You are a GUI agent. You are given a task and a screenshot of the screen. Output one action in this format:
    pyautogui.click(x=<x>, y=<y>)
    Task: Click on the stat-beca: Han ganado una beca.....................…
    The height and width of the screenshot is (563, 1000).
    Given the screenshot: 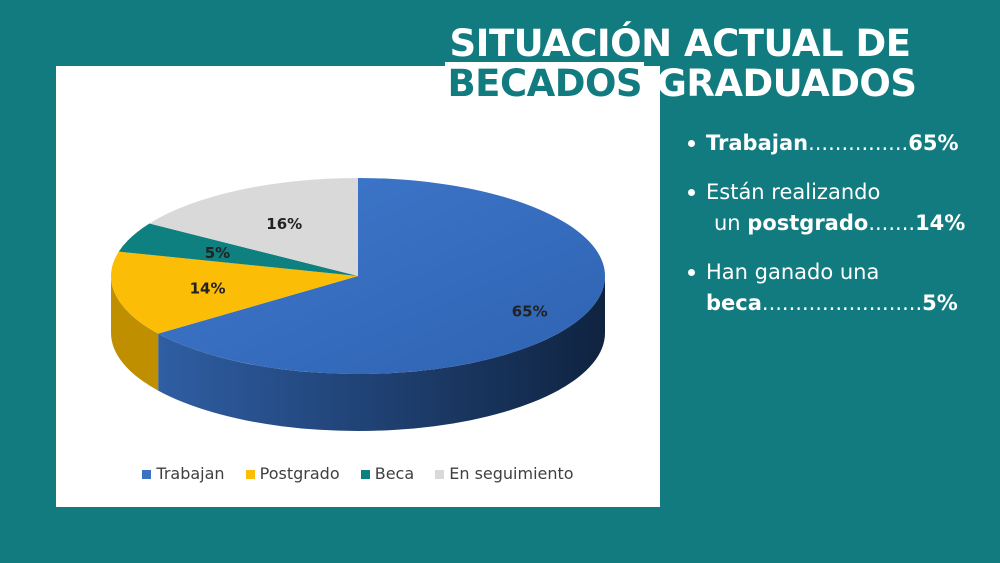 What is the action you would take?
    pyautogui.click(x=838, y=288)
    